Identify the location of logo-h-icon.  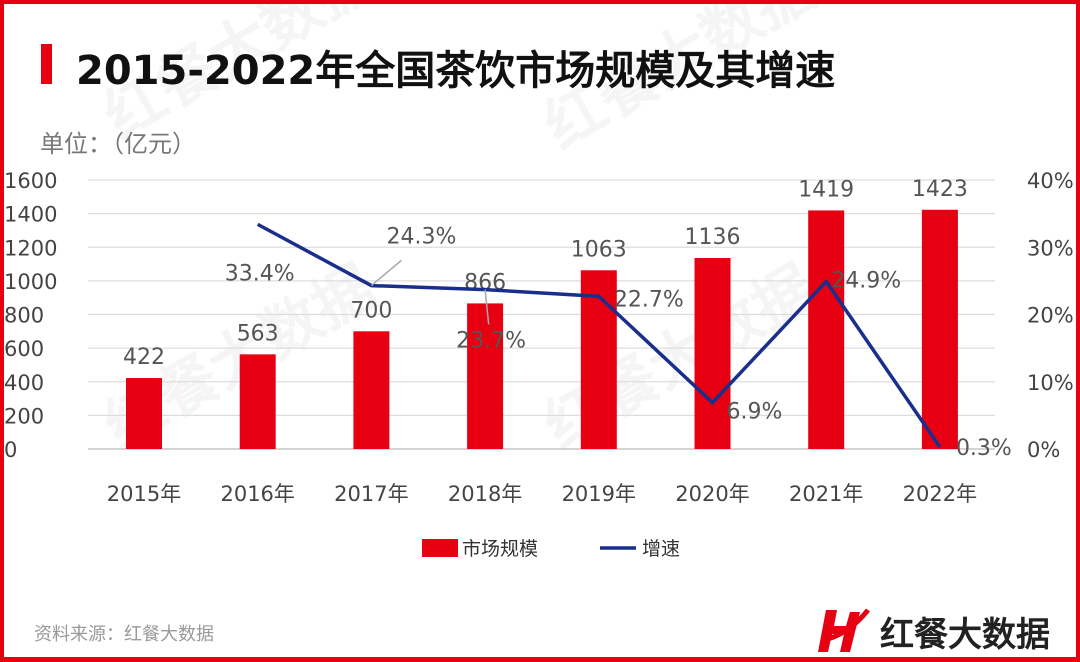
(844, 630).